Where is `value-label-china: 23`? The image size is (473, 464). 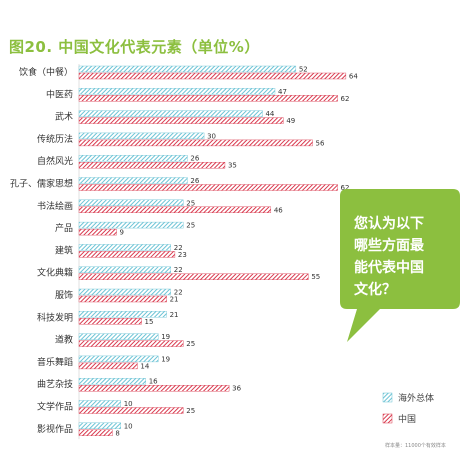
value-label-china: 23 is located at coordinates (182, 255).